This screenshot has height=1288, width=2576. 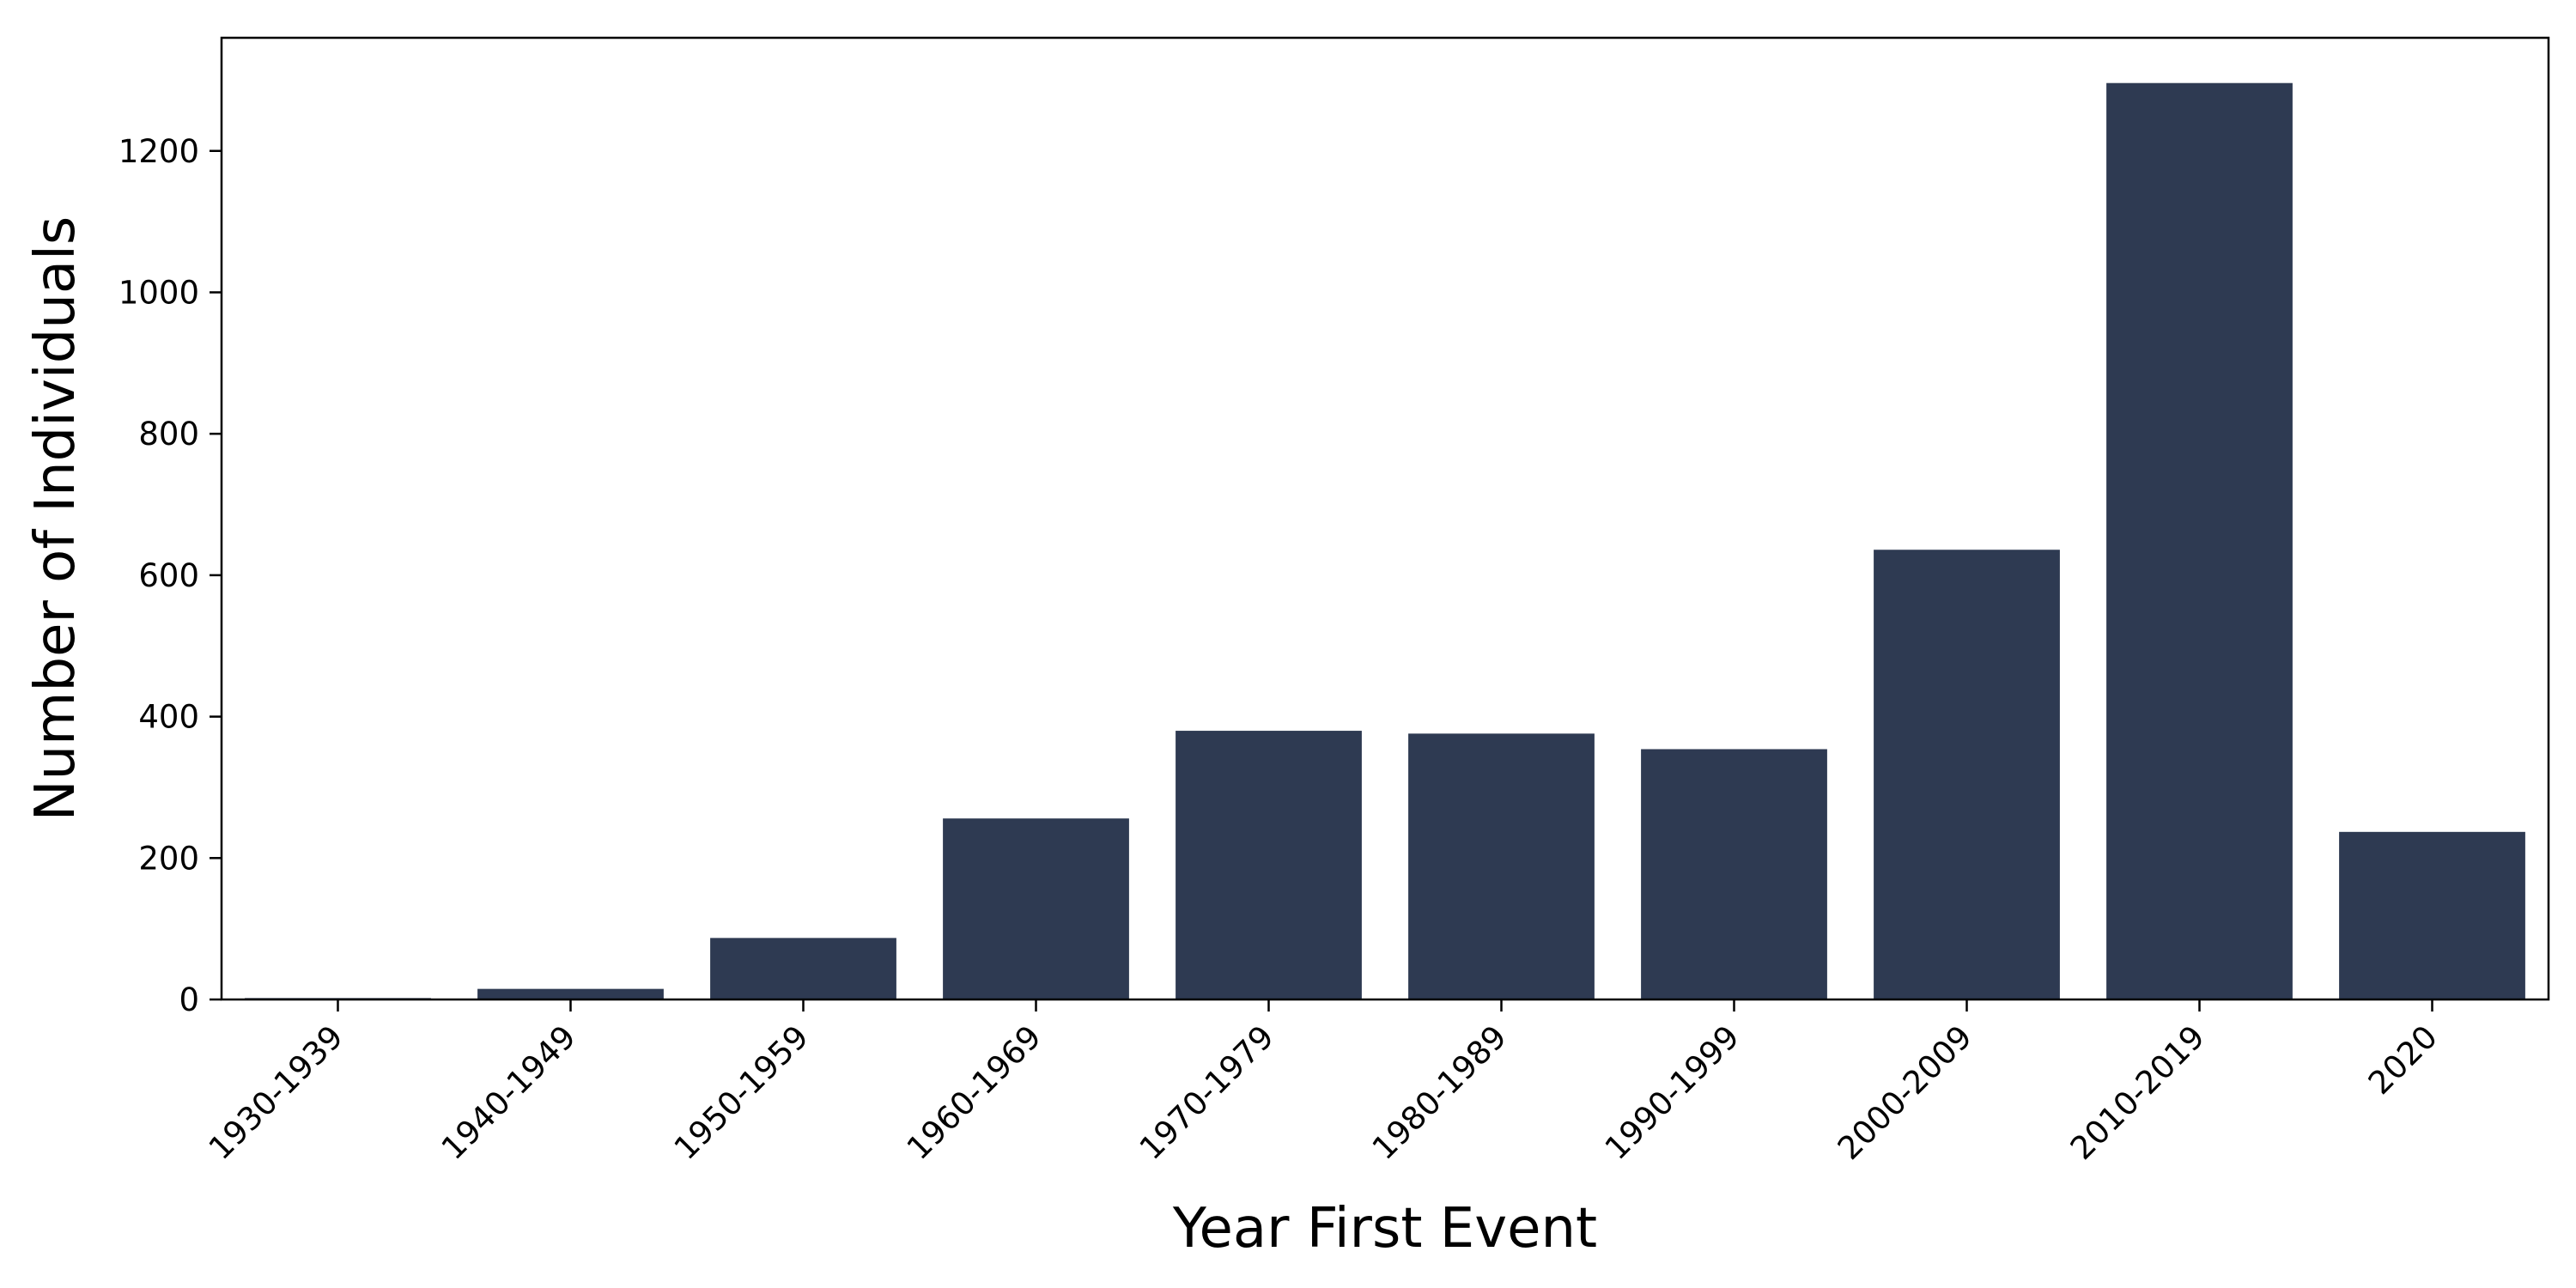 I want to click on y-axis: 0 200 400 600 800 1000 1200, so click(x=170, y=576).